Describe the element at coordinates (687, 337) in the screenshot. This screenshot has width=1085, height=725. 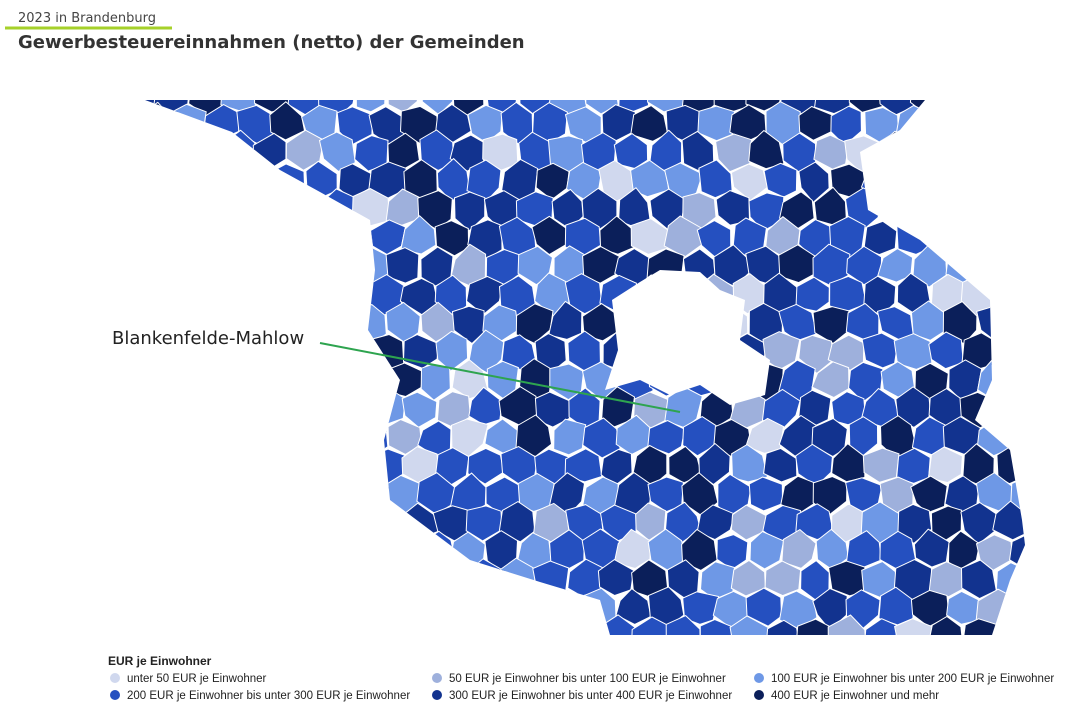
I see `berlin` at that location.